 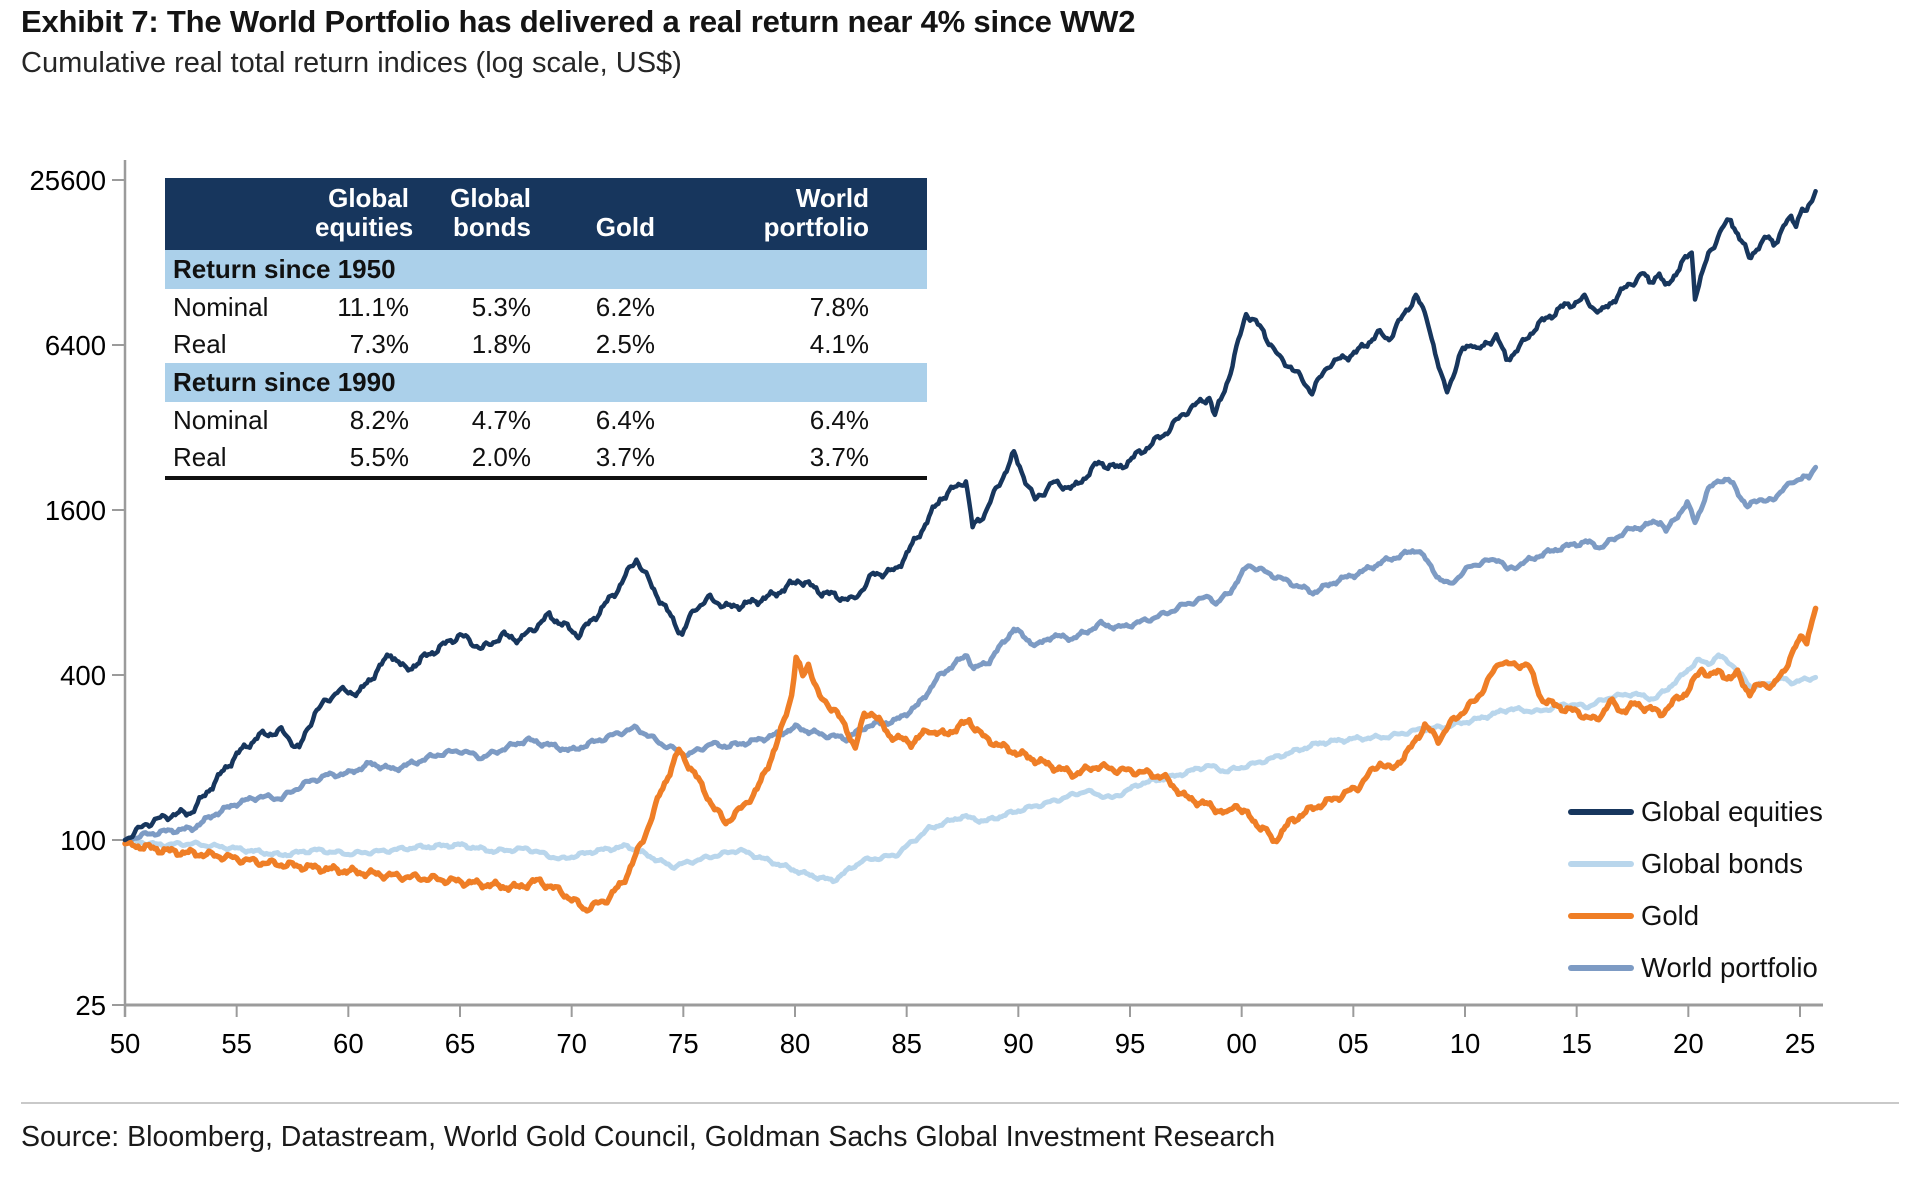 I want to click on y-axis-label: 25600, so click(x=68, y=180).